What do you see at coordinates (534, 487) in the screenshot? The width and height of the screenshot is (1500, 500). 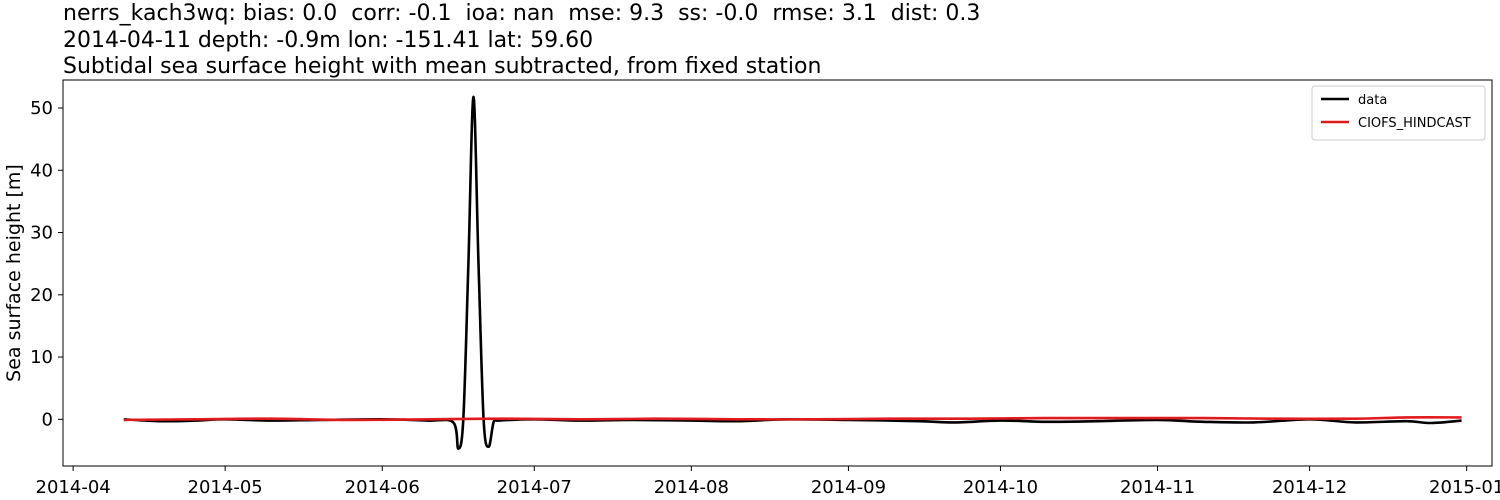 I see `x-tick-label: 2014-07` at bounding box center [534, 487].